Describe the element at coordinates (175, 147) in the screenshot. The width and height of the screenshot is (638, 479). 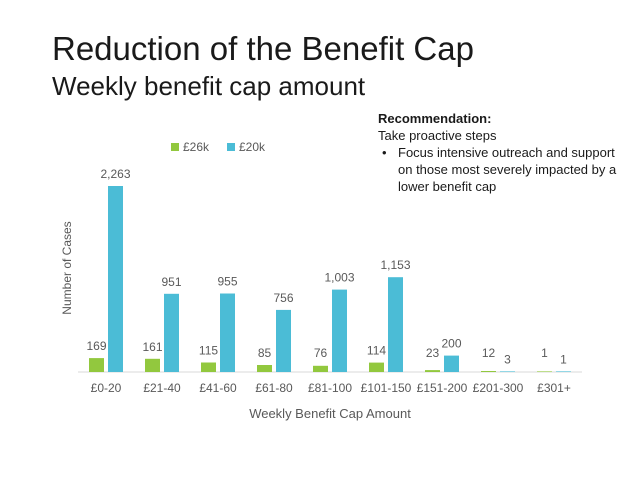
I see `legend-swatch-26k` at that location.